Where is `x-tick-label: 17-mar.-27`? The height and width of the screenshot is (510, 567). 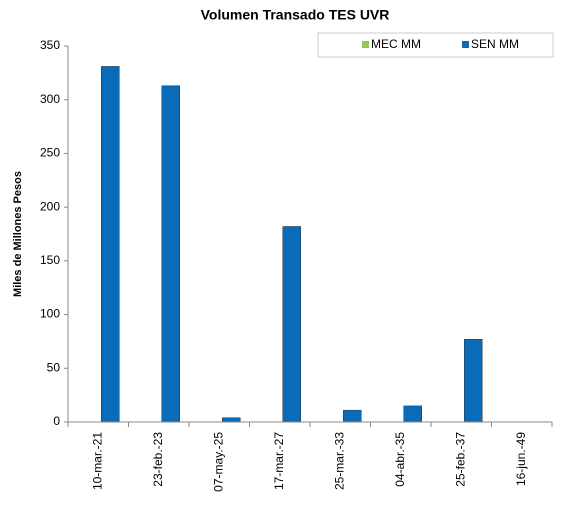 x-tick-label: 17-mar.-27 is located at coordinates (279, 461).